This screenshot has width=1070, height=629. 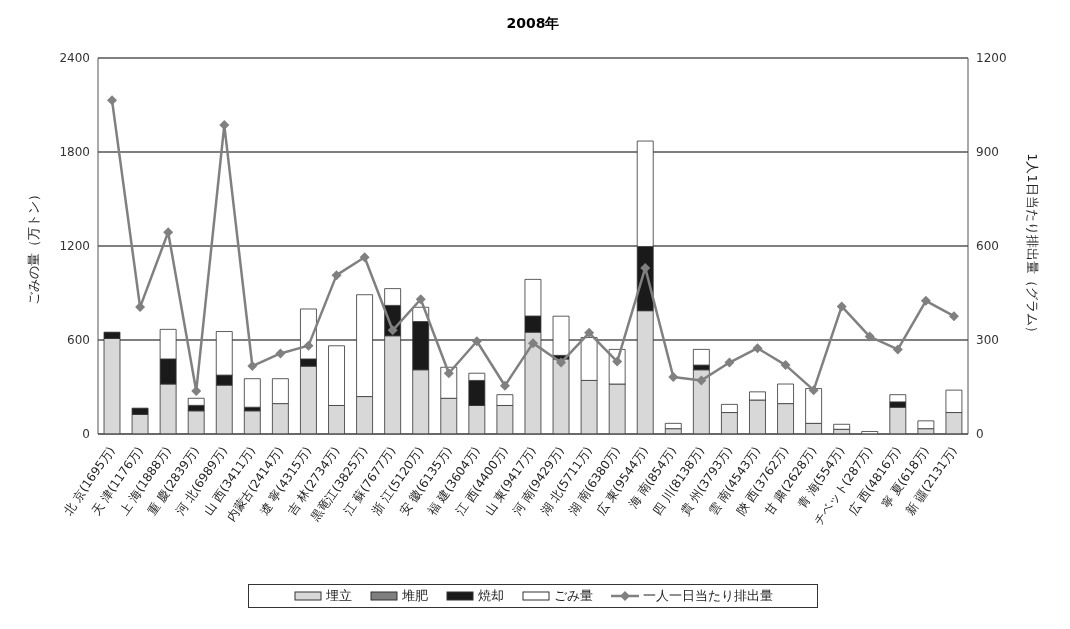 I want to click on y2-tick-label: 0, so click(x=980, y=434).